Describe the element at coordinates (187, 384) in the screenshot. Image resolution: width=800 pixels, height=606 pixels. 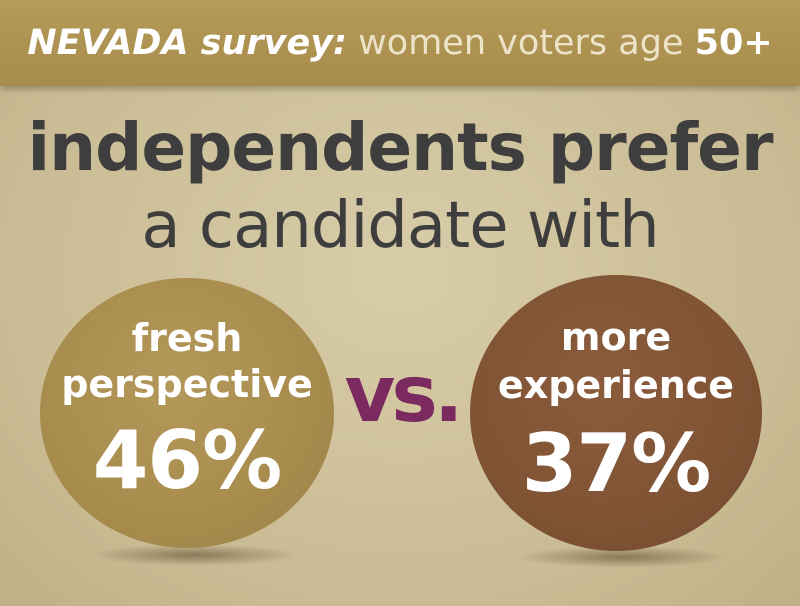
I see `perspective-label: perspective` at that location.